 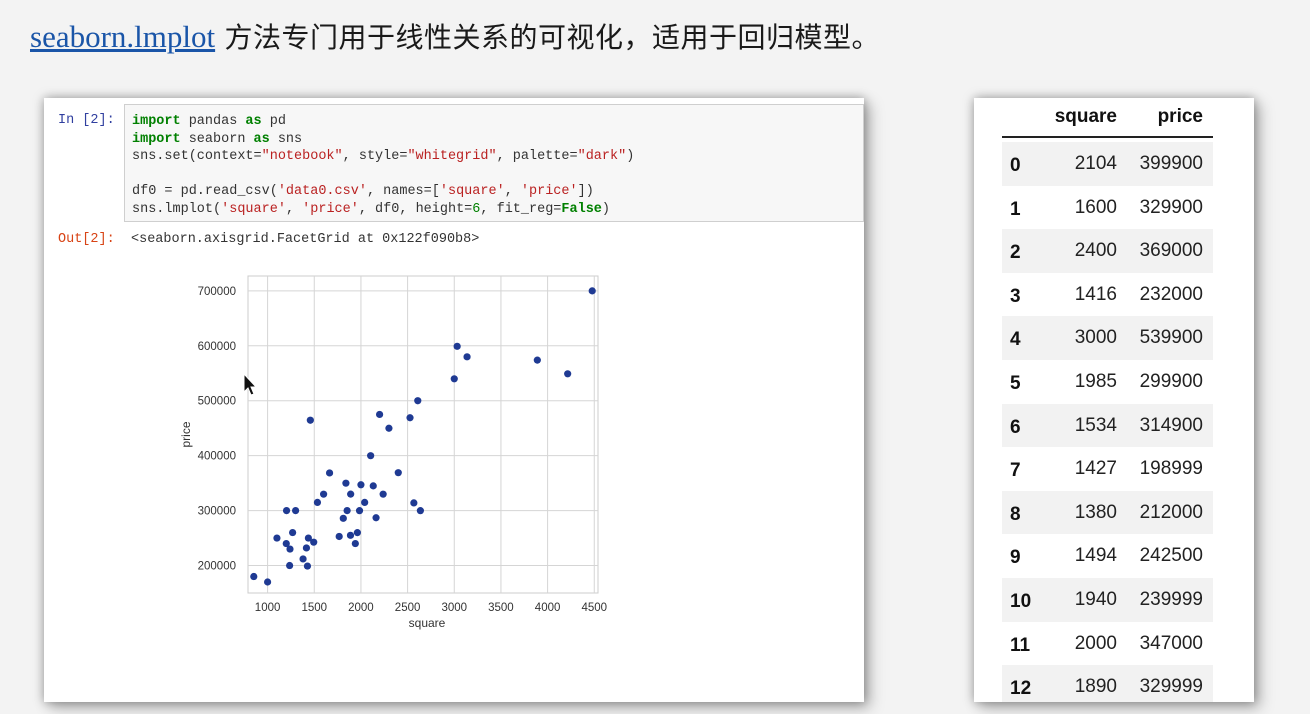 What do you see at coordinates (1171, 599) in the screenshot?
I see `cell-price: 239999` at bounding box center [1171, 599].